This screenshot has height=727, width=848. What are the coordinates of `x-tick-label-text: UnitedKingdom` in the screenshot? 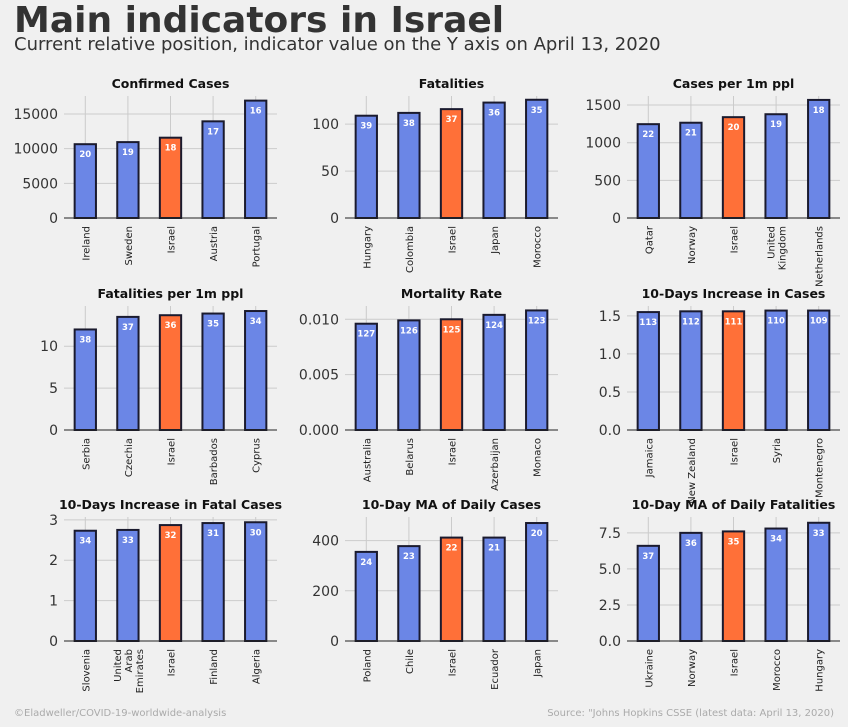 It's located at (778, 248).